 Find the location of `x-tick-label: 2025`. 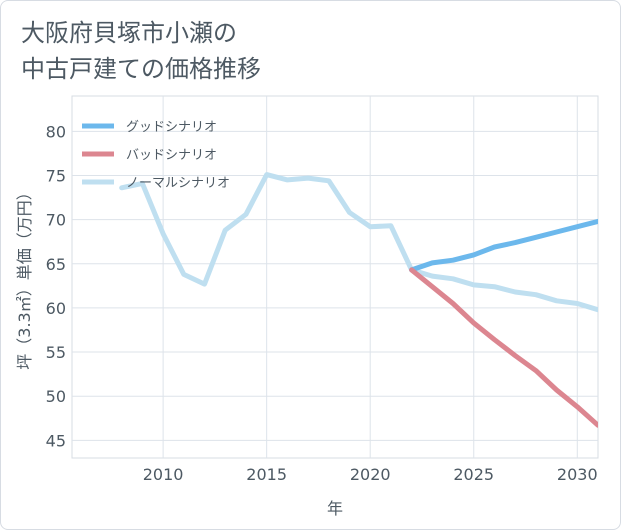

x-tick-label: 2025 is located at coordinates (473, 474).